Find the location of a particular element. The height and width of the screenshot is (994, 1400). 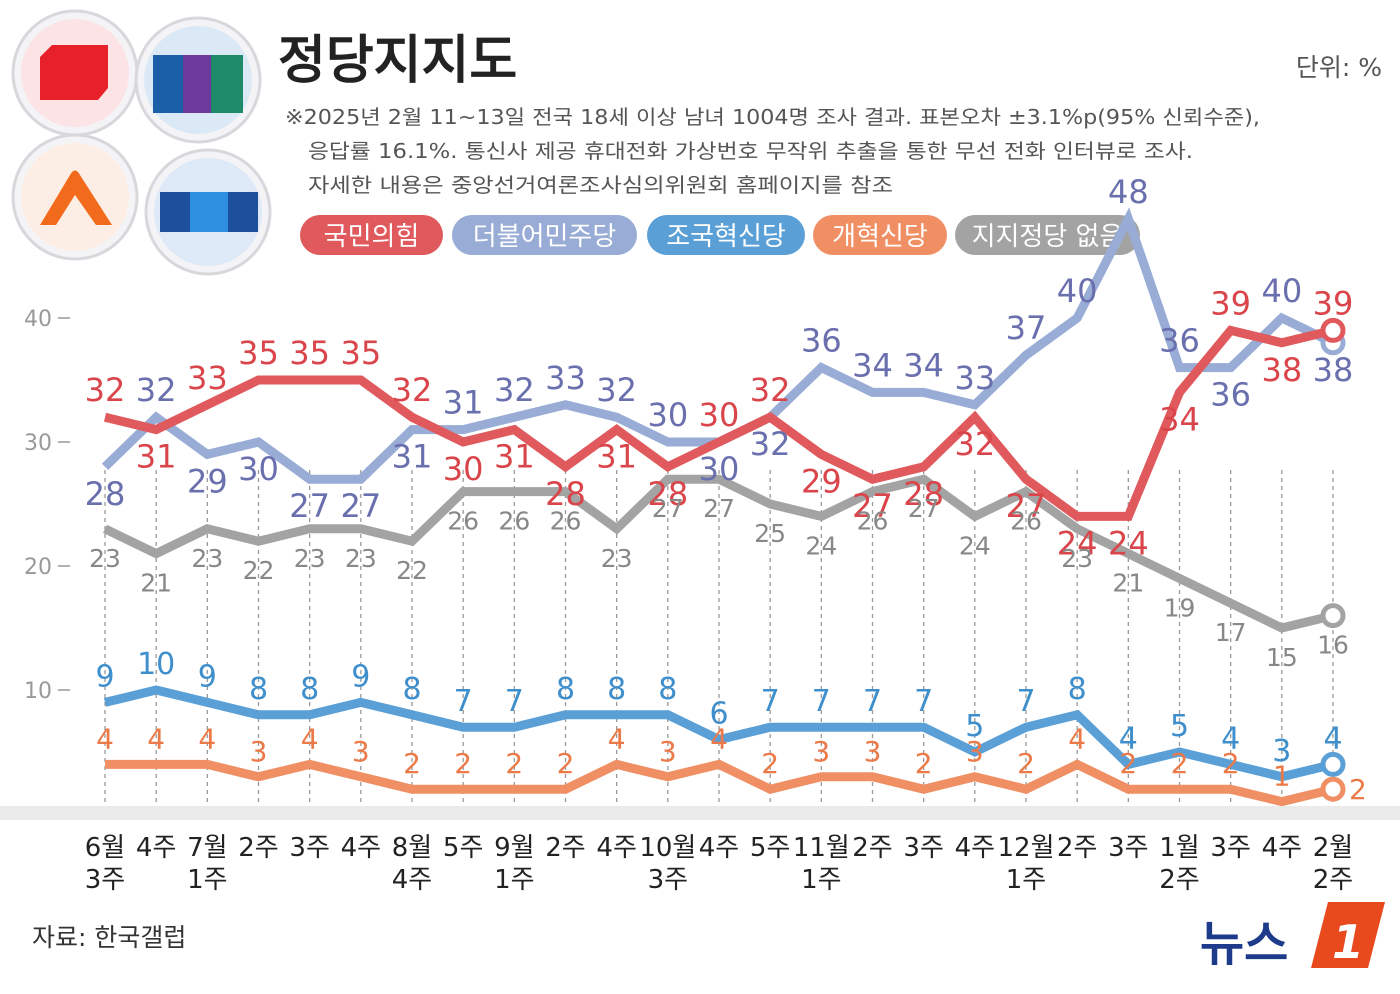

data-label: 36 is located at coordinates (1230, 395).